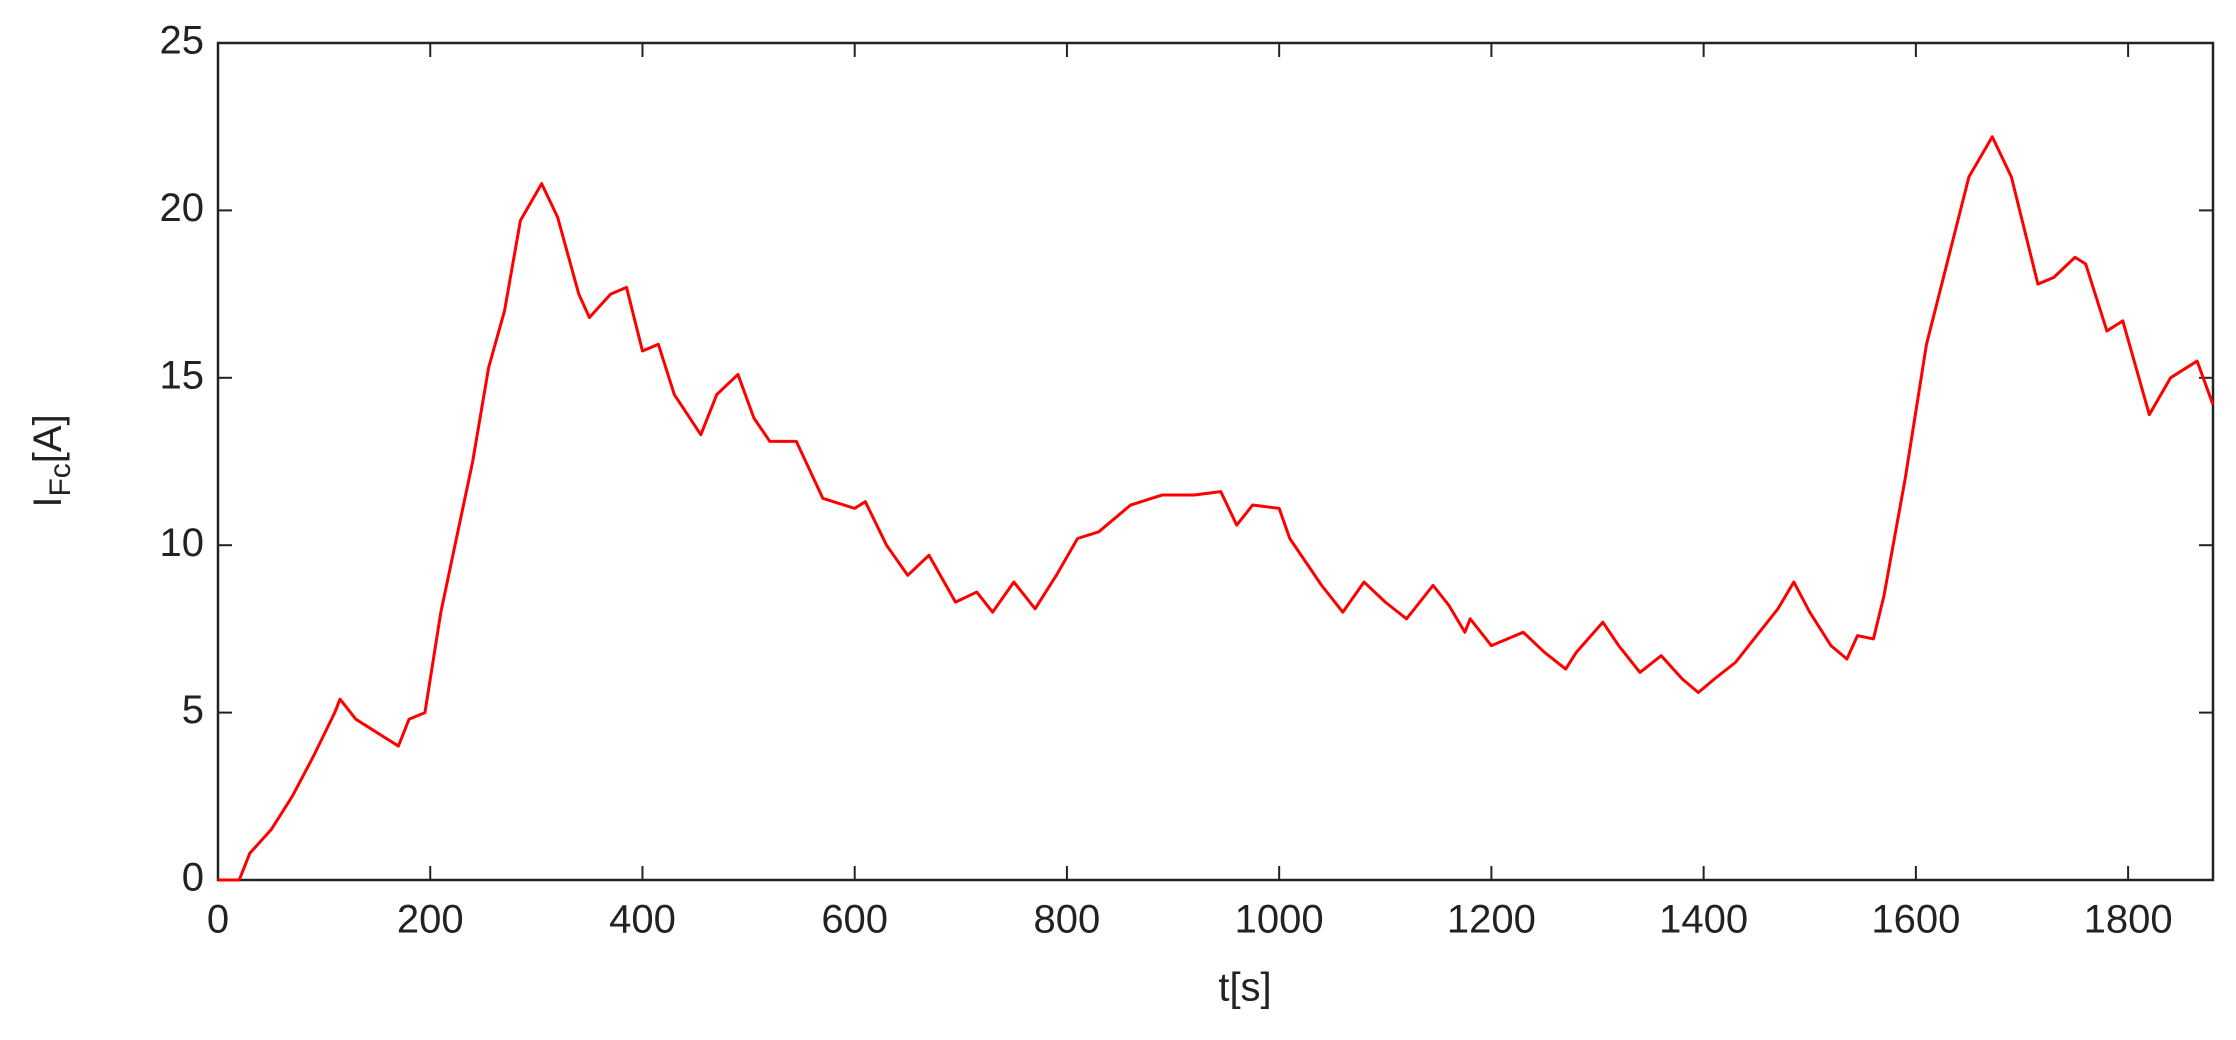  I want to click on y-tick-label: 5, so click(193, 710).